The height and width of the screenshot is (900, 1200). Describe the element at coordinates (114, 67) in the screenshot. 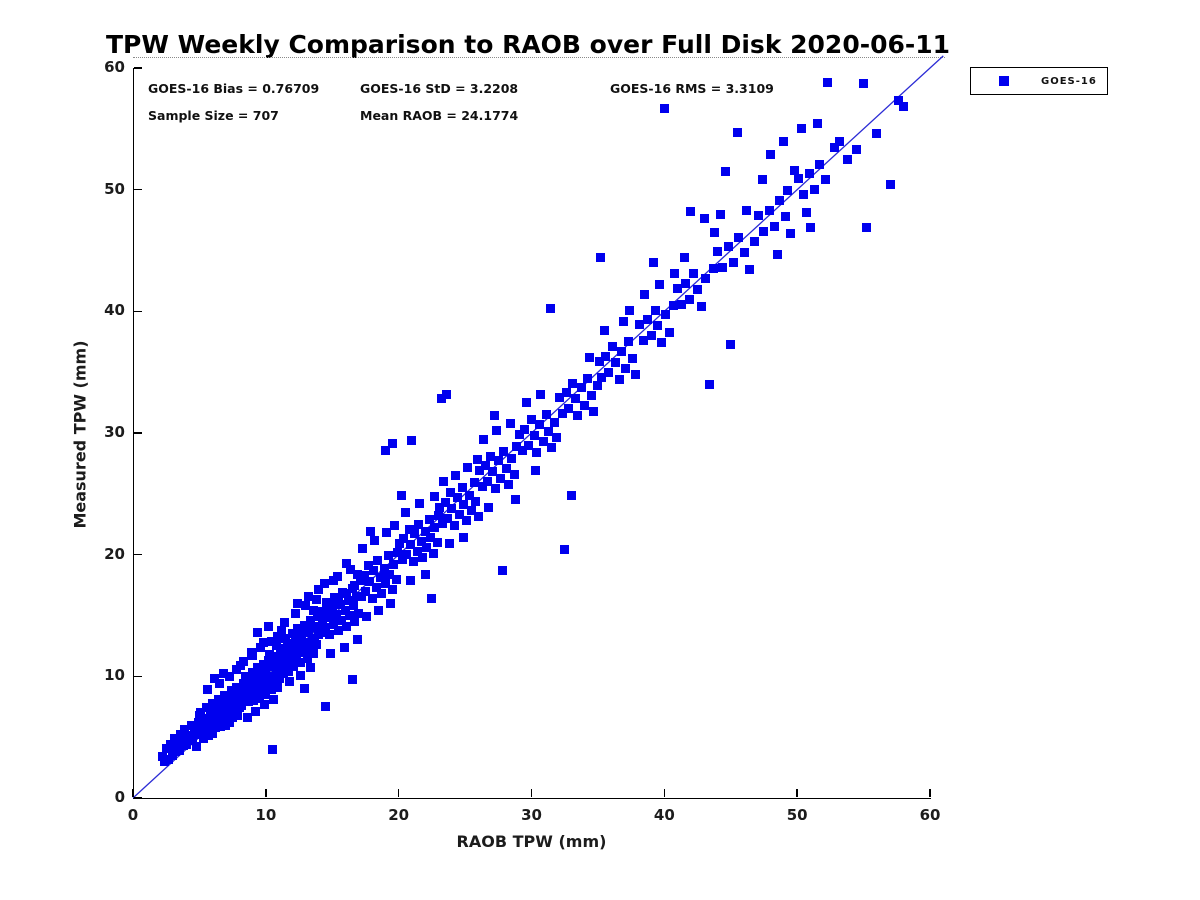

I see `y-tick-label: 60` at that location.